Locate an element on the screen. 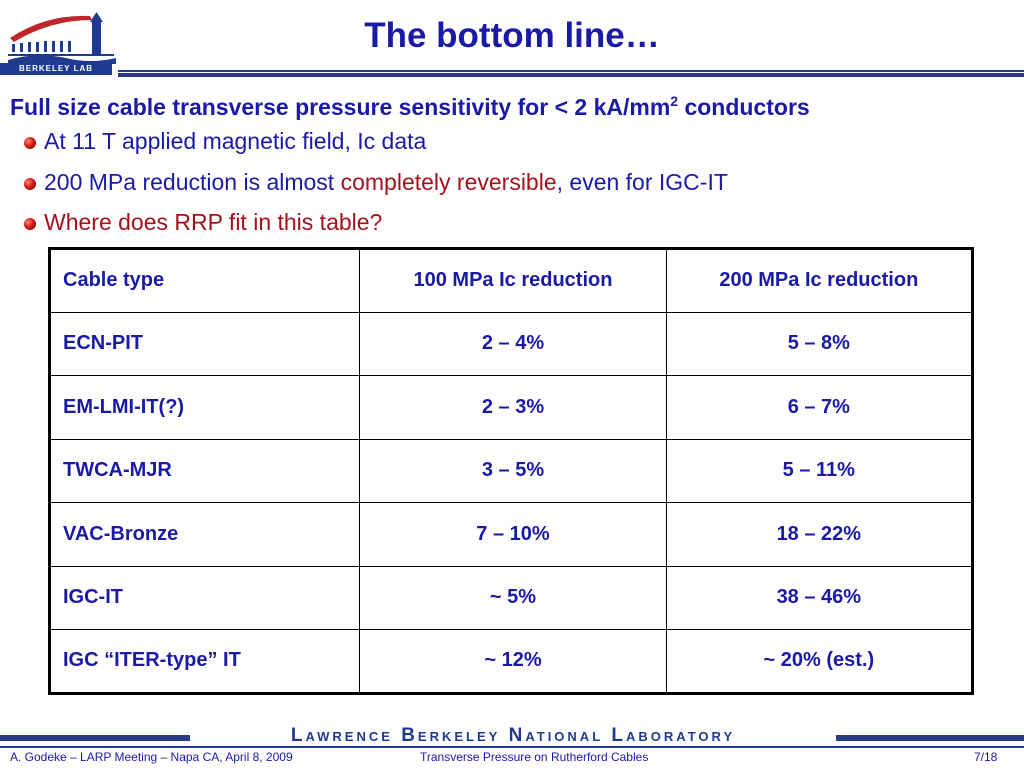  table-cell: TWCA-MJR is located at coordinates (204, 470).